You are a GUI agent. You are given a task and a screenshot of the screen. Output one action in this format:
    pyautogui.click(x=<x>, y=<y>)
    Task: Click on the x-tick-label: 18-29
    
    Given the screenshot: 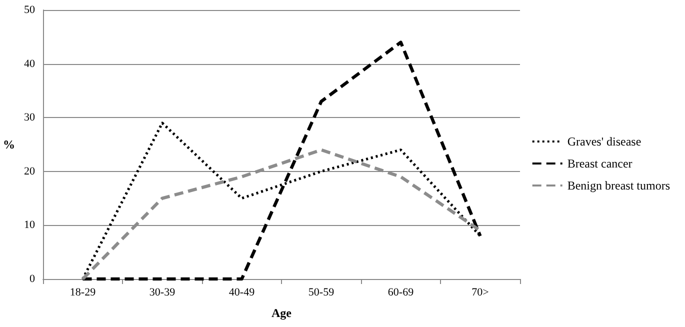 What is the action you would take?
    pyautogui.click(x=83, y=292)
    